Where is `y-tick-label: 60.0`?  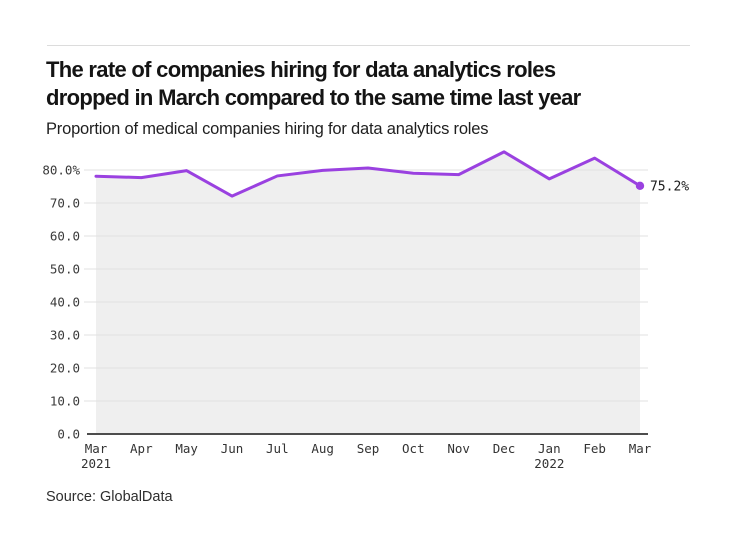 y-tick-label: 60.0 is located at coordinates (65, 235).